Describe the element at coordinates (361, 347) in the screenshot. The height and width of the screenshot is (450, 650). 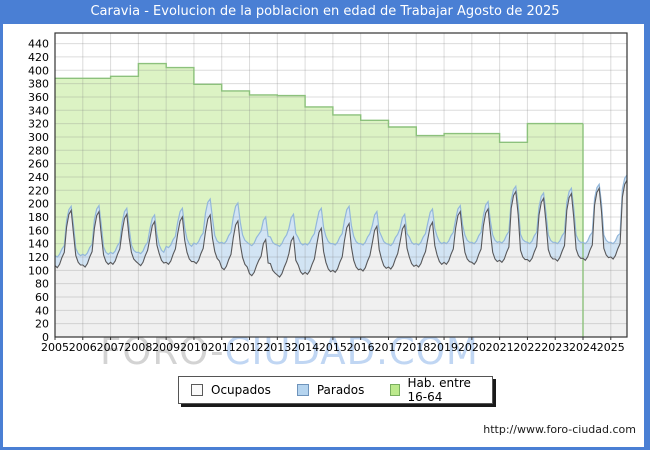
I see `svg-text: 2016` at that location.